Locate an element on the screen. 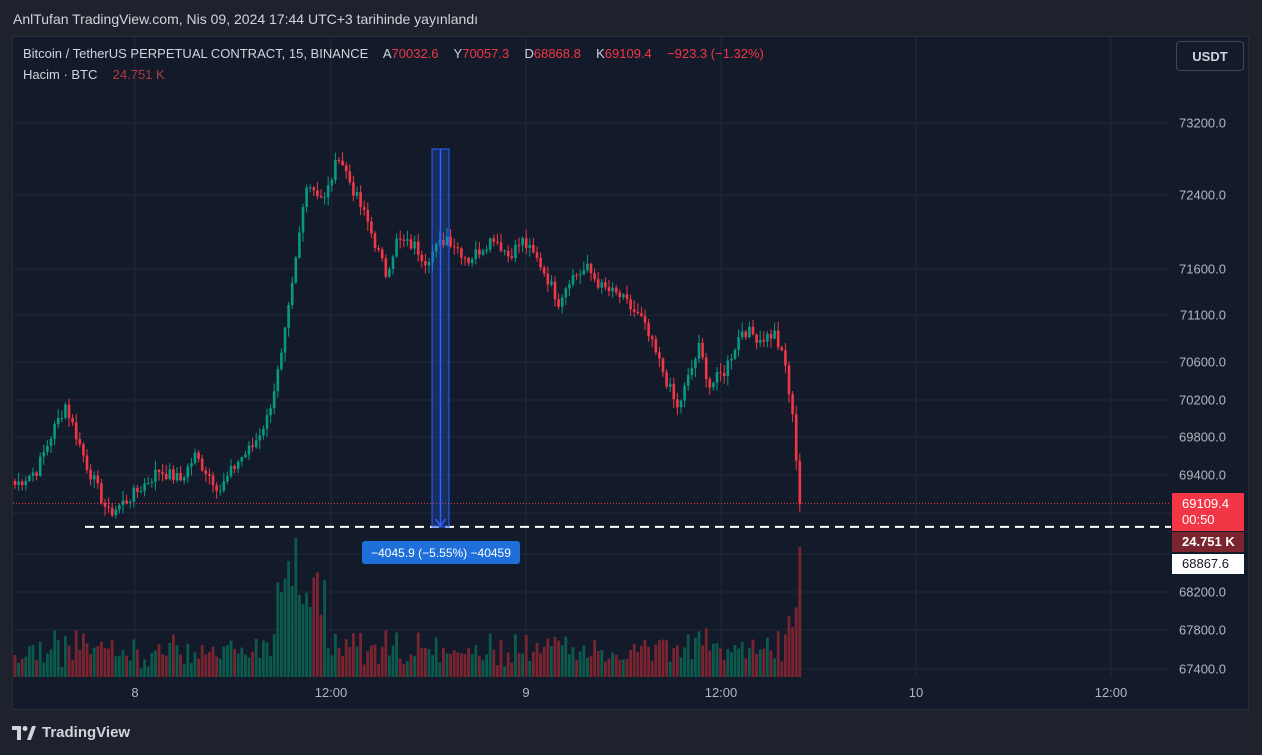  tradingview-logo: TradingView is located at coordinates (71, 732).